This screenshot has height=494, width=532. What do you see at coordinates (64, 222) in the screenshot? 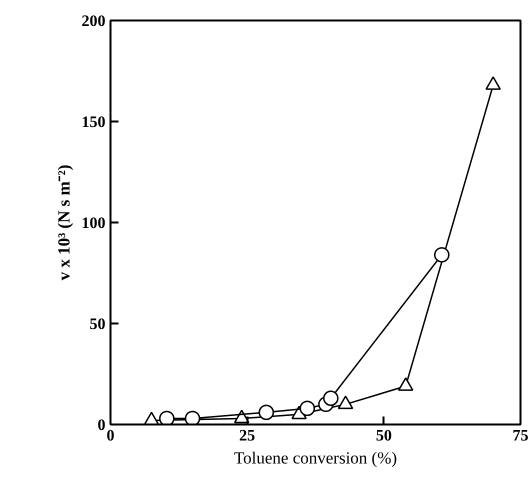
I see `y-axis-title: v x 10³ (N s m⁻²)` at bounding box center [64, 222].